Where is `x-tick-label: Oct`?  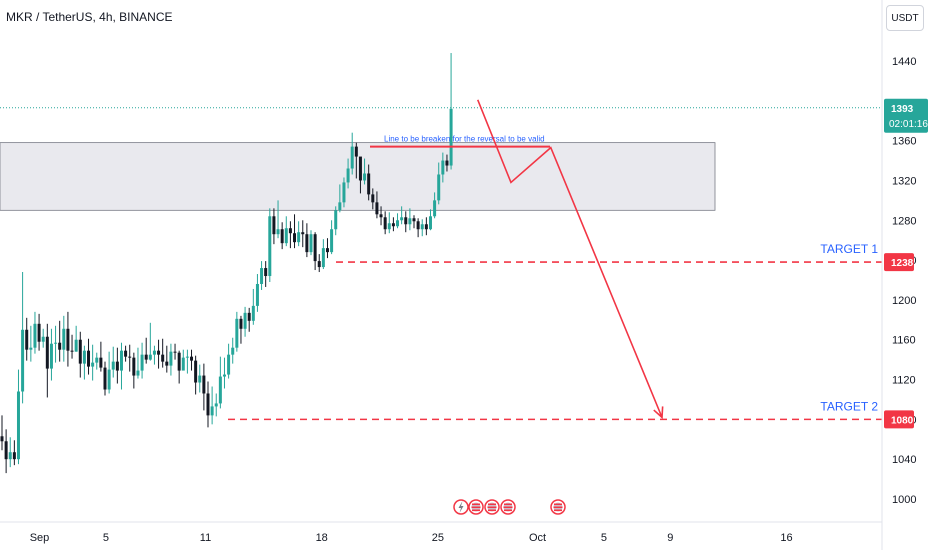
x-tick-label: Oct is located at coordinates (537, 538).